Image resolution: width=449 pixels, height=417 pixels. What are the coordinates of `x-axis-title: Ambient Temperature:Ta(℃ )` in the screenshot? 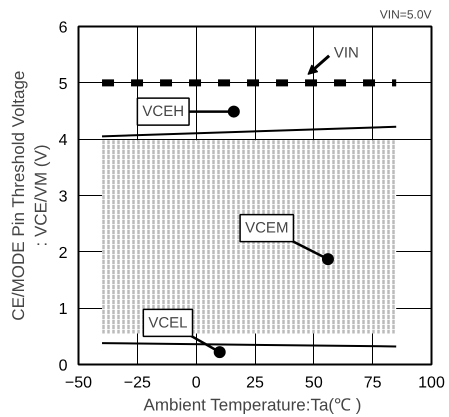 It's located at (253, 405).